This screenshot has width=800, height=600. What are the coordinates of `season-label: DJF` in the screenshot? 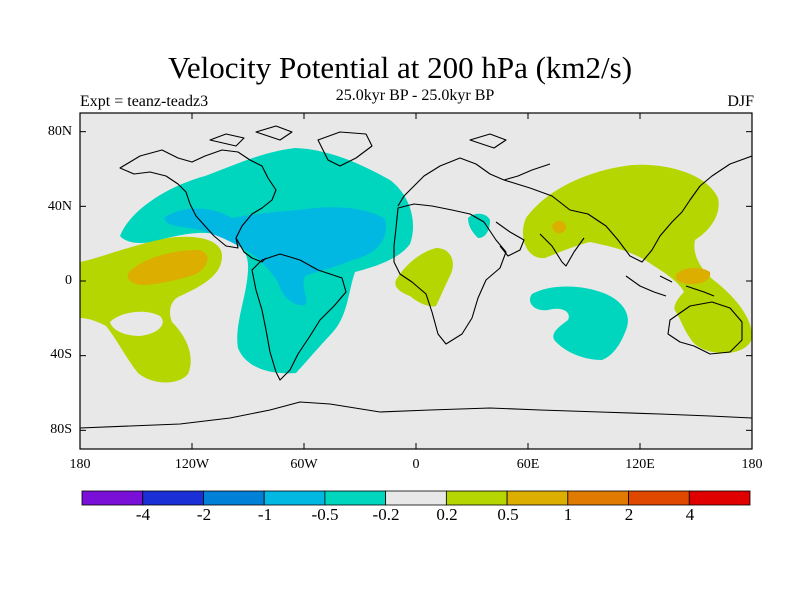 It's located at (740, 101).